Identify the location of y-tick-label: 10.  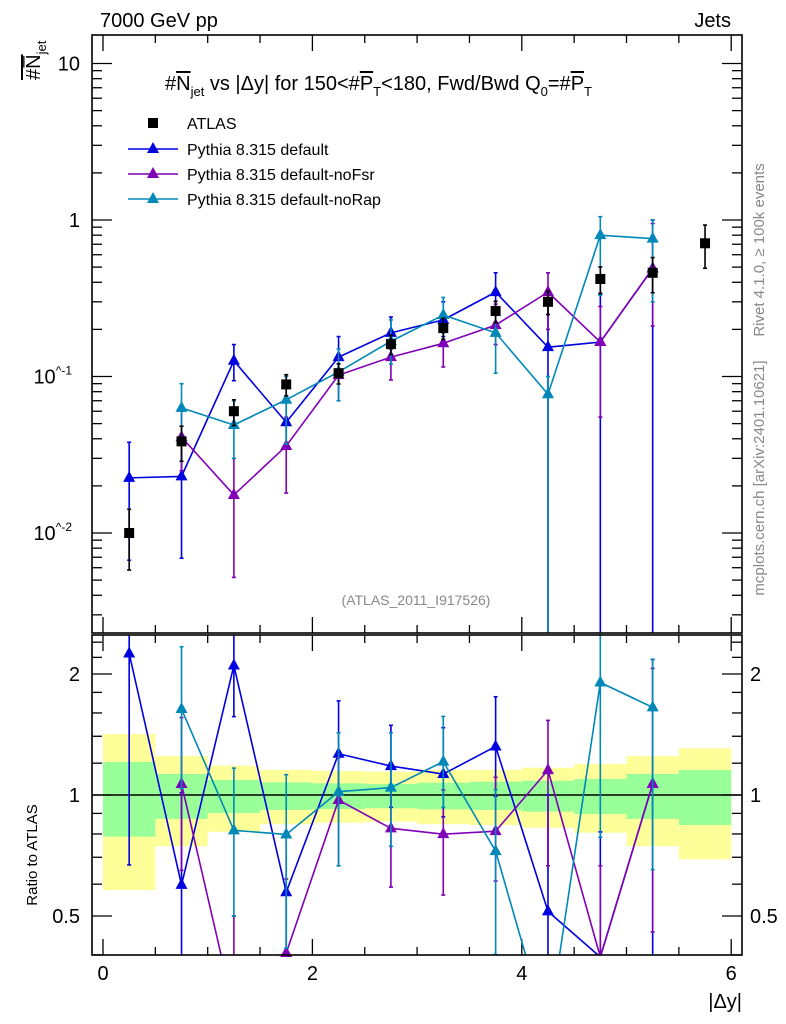
(69, 65).